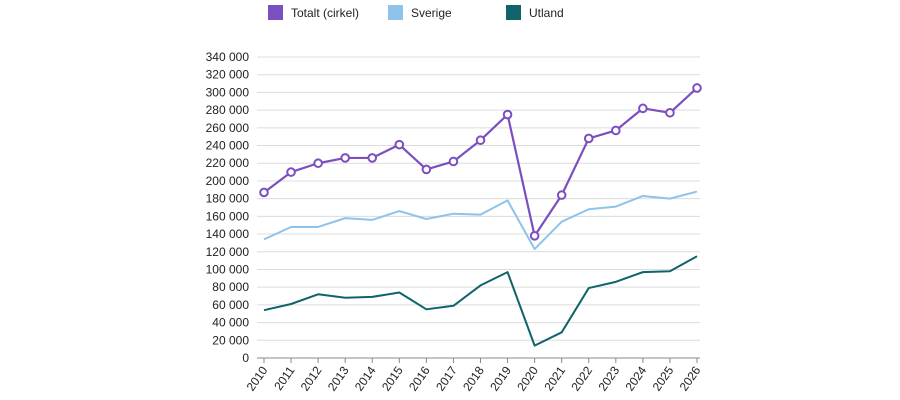 The height and width of the screenshot is (400, 900). What do you see at coordinates (228, 269) in the screenshot?
I see `y-tick-label-5: 100 000` at bounding box center [228, 269].